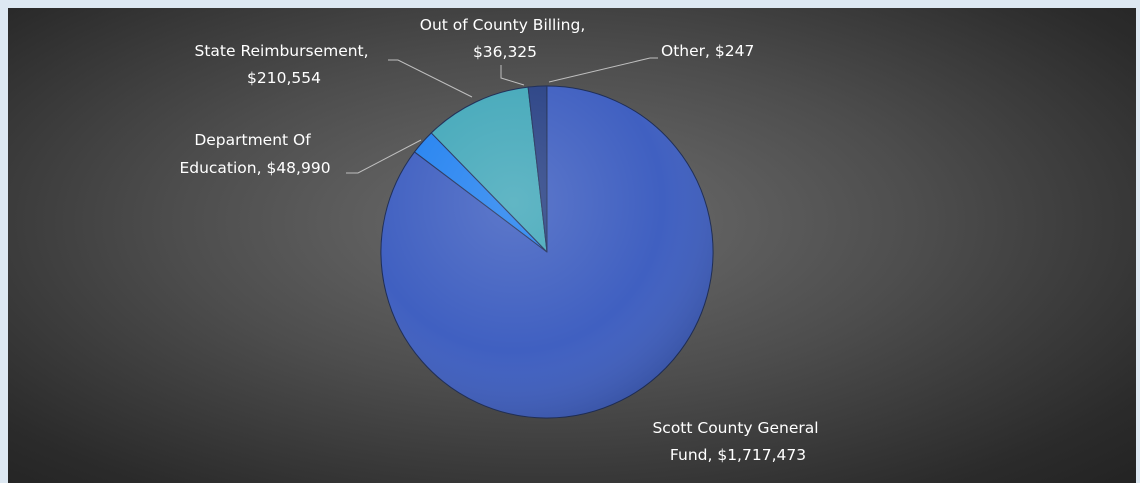  Describe the element at coordinates (254, 168) in the screenshot. I see `label-department-of-education-line2: Education, $48,990` at that location.